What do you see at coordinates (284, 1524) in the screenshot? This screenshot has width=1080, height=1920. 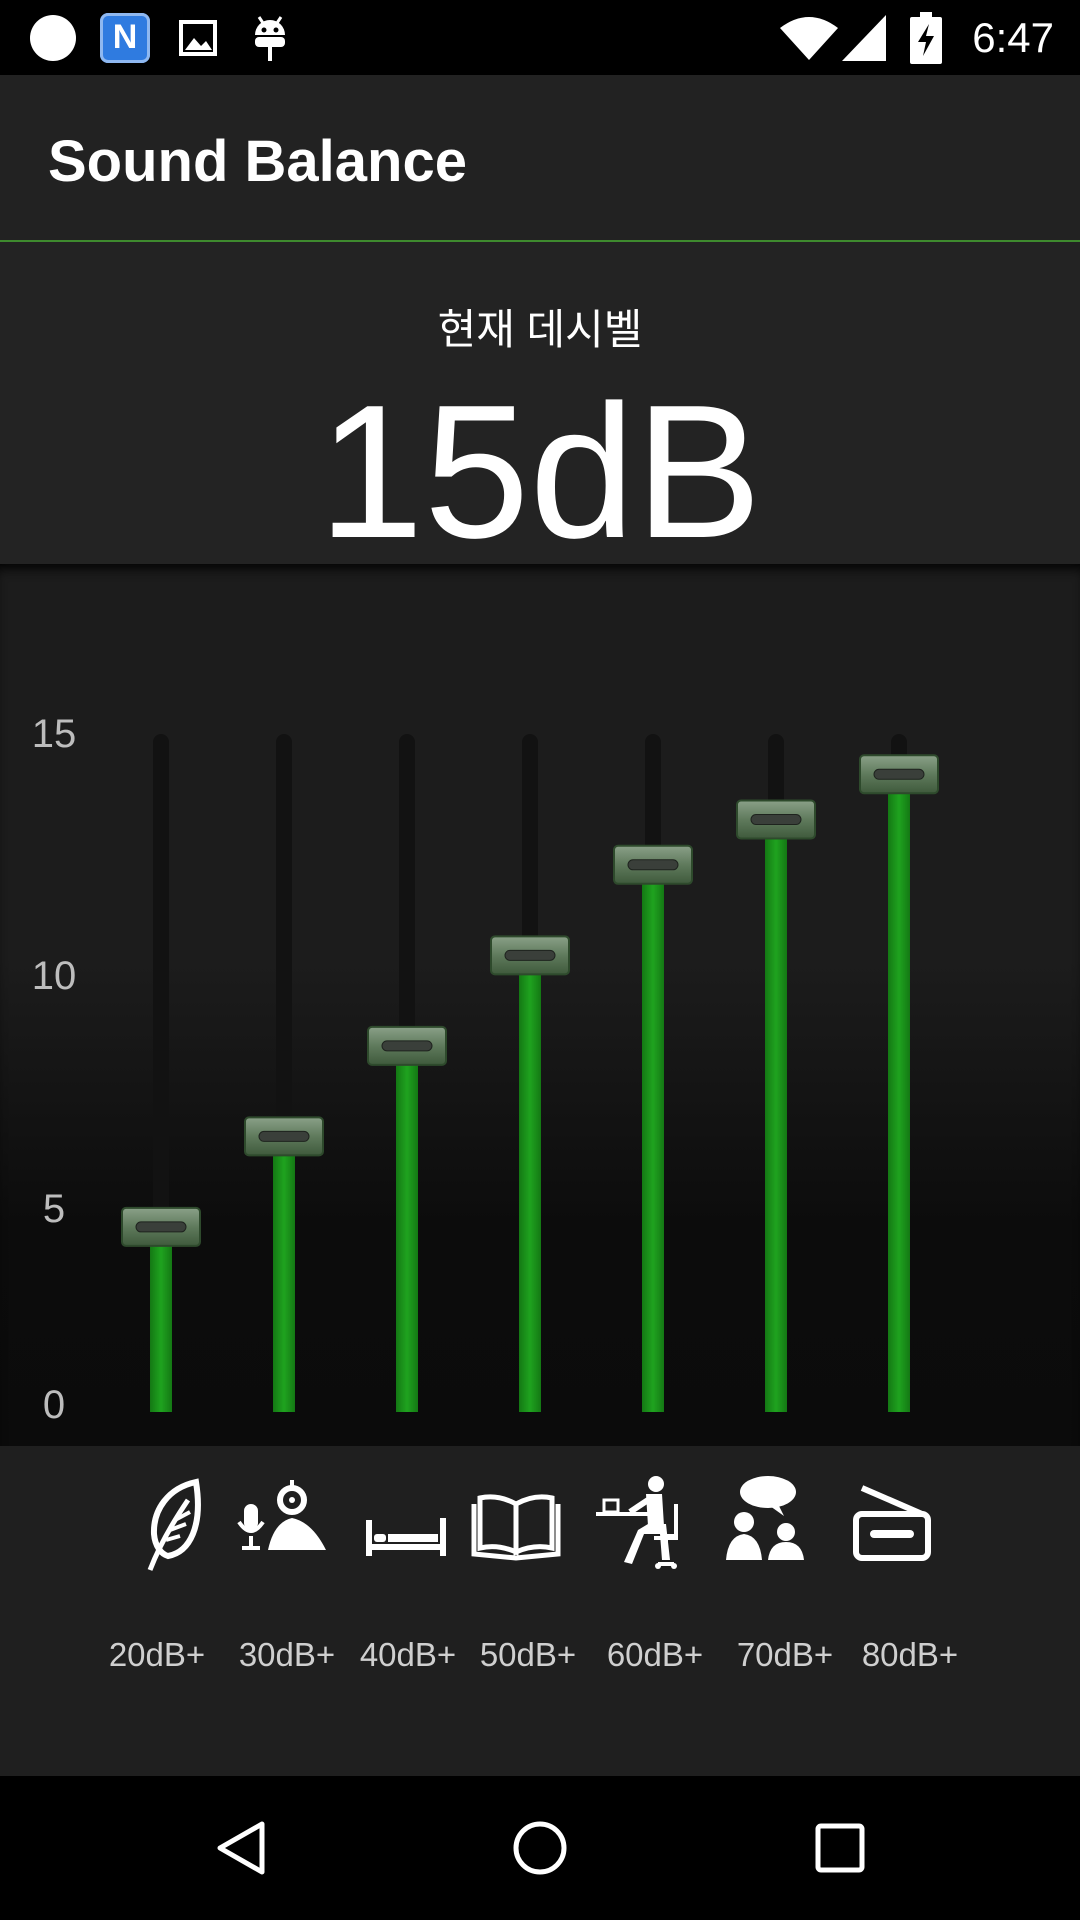 I see `voice-recording-icon` at bounding box center [284, 1524].